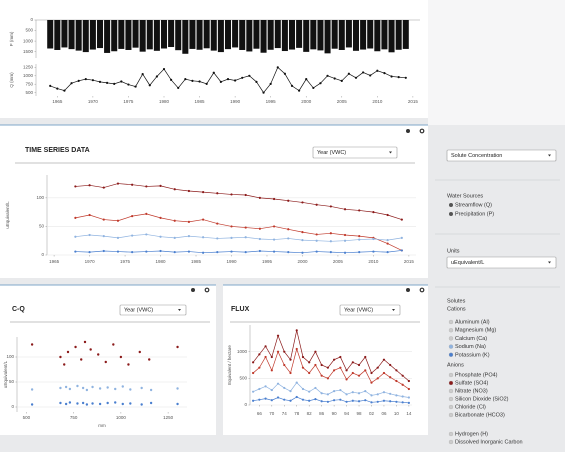  I want to click on dropdown: Solute Concentration, so click(501, 155).